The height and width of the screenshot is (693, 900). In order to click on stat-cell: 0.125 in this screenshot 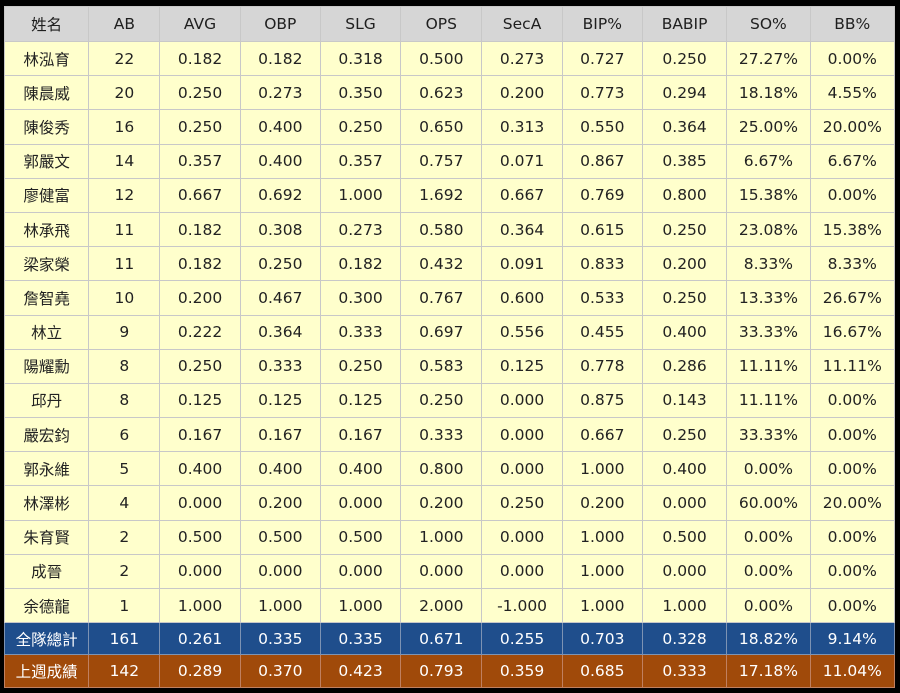, I will do `click(280, 400)`.